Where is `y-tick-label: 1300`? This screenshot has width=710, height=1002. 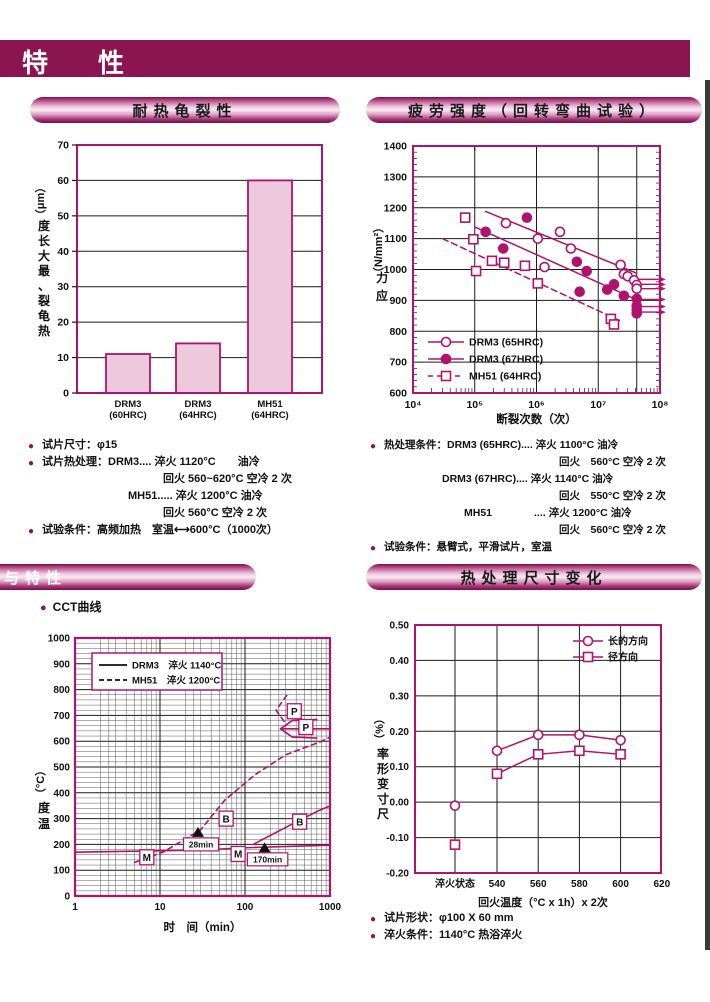 y-tick-label: 1300 is located at coordinates (396, 177).